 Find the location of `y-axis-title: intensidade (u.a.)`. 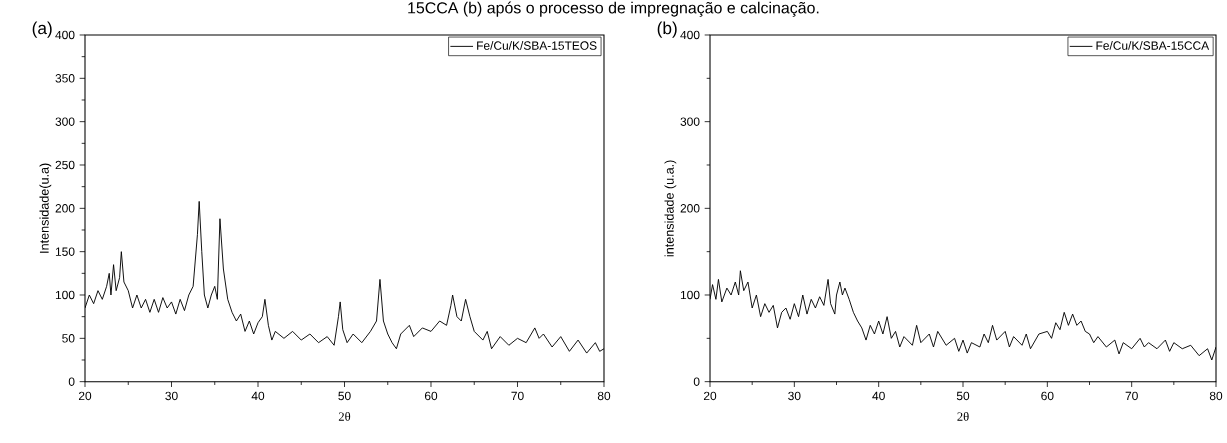

y-axis-title: intensidade (u.a.) is located at coordinates (670, 208).